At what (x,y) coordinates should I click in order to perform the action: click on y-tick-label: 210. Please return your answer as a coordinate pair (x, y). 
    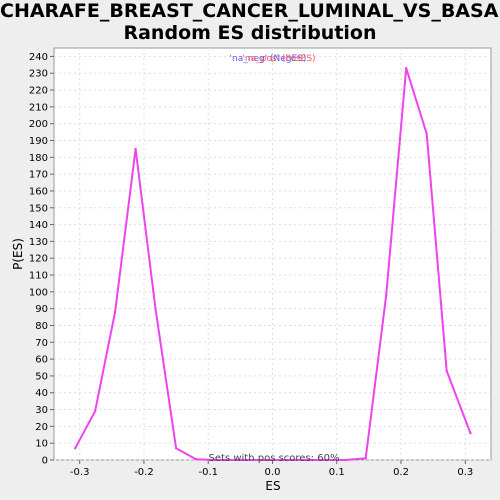
    Looking at the image, I should click on (38, 107).